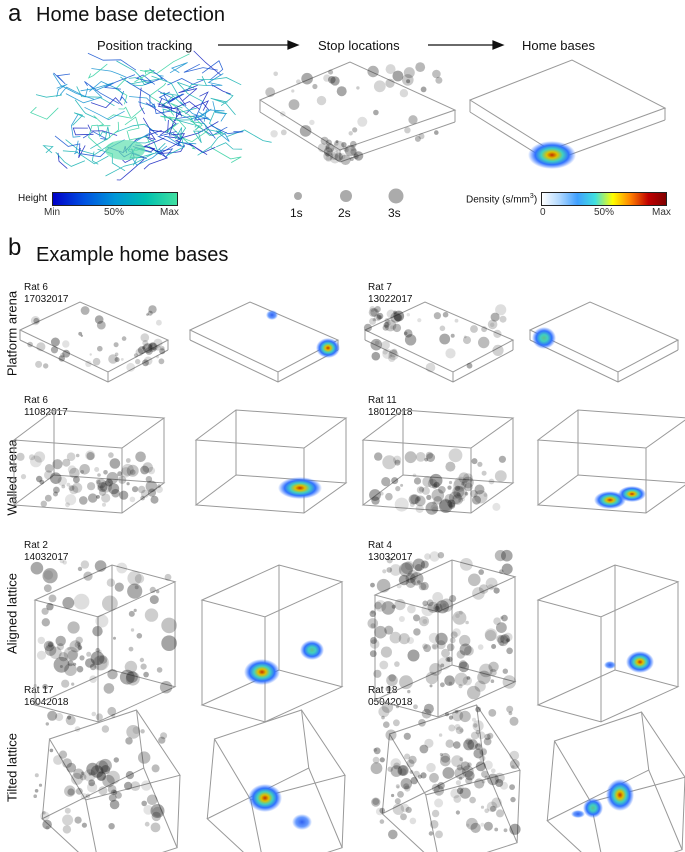 This screenshot has width=685, height=852. What do you see at coordinates (210, 778) in the screenshot?
I see `tilted-cube-1-edge` at bounding box center [210, 778].